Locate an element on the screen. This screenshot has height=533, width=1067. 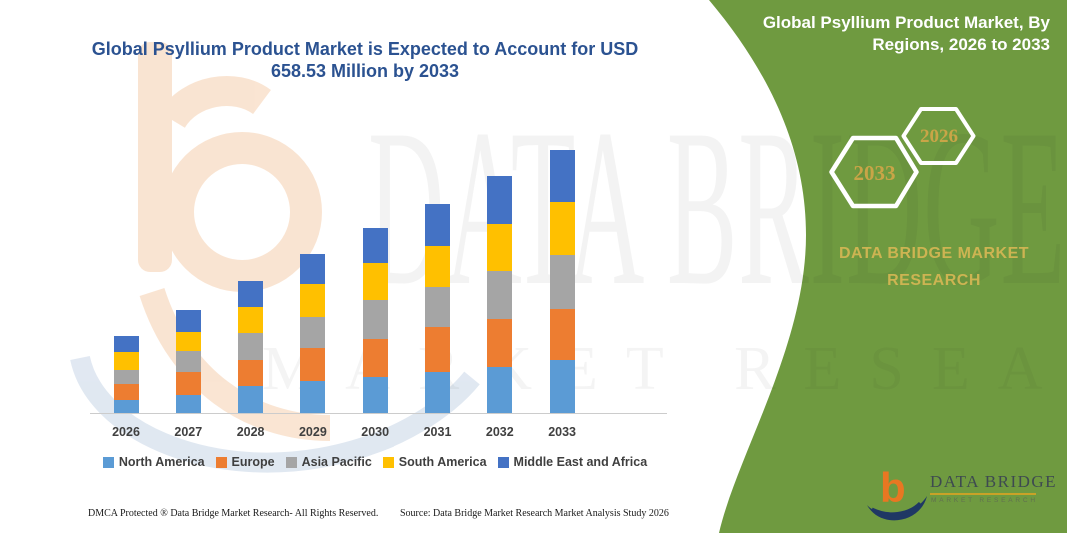
logo-b-icon: b is located at coordinates (893, 487).